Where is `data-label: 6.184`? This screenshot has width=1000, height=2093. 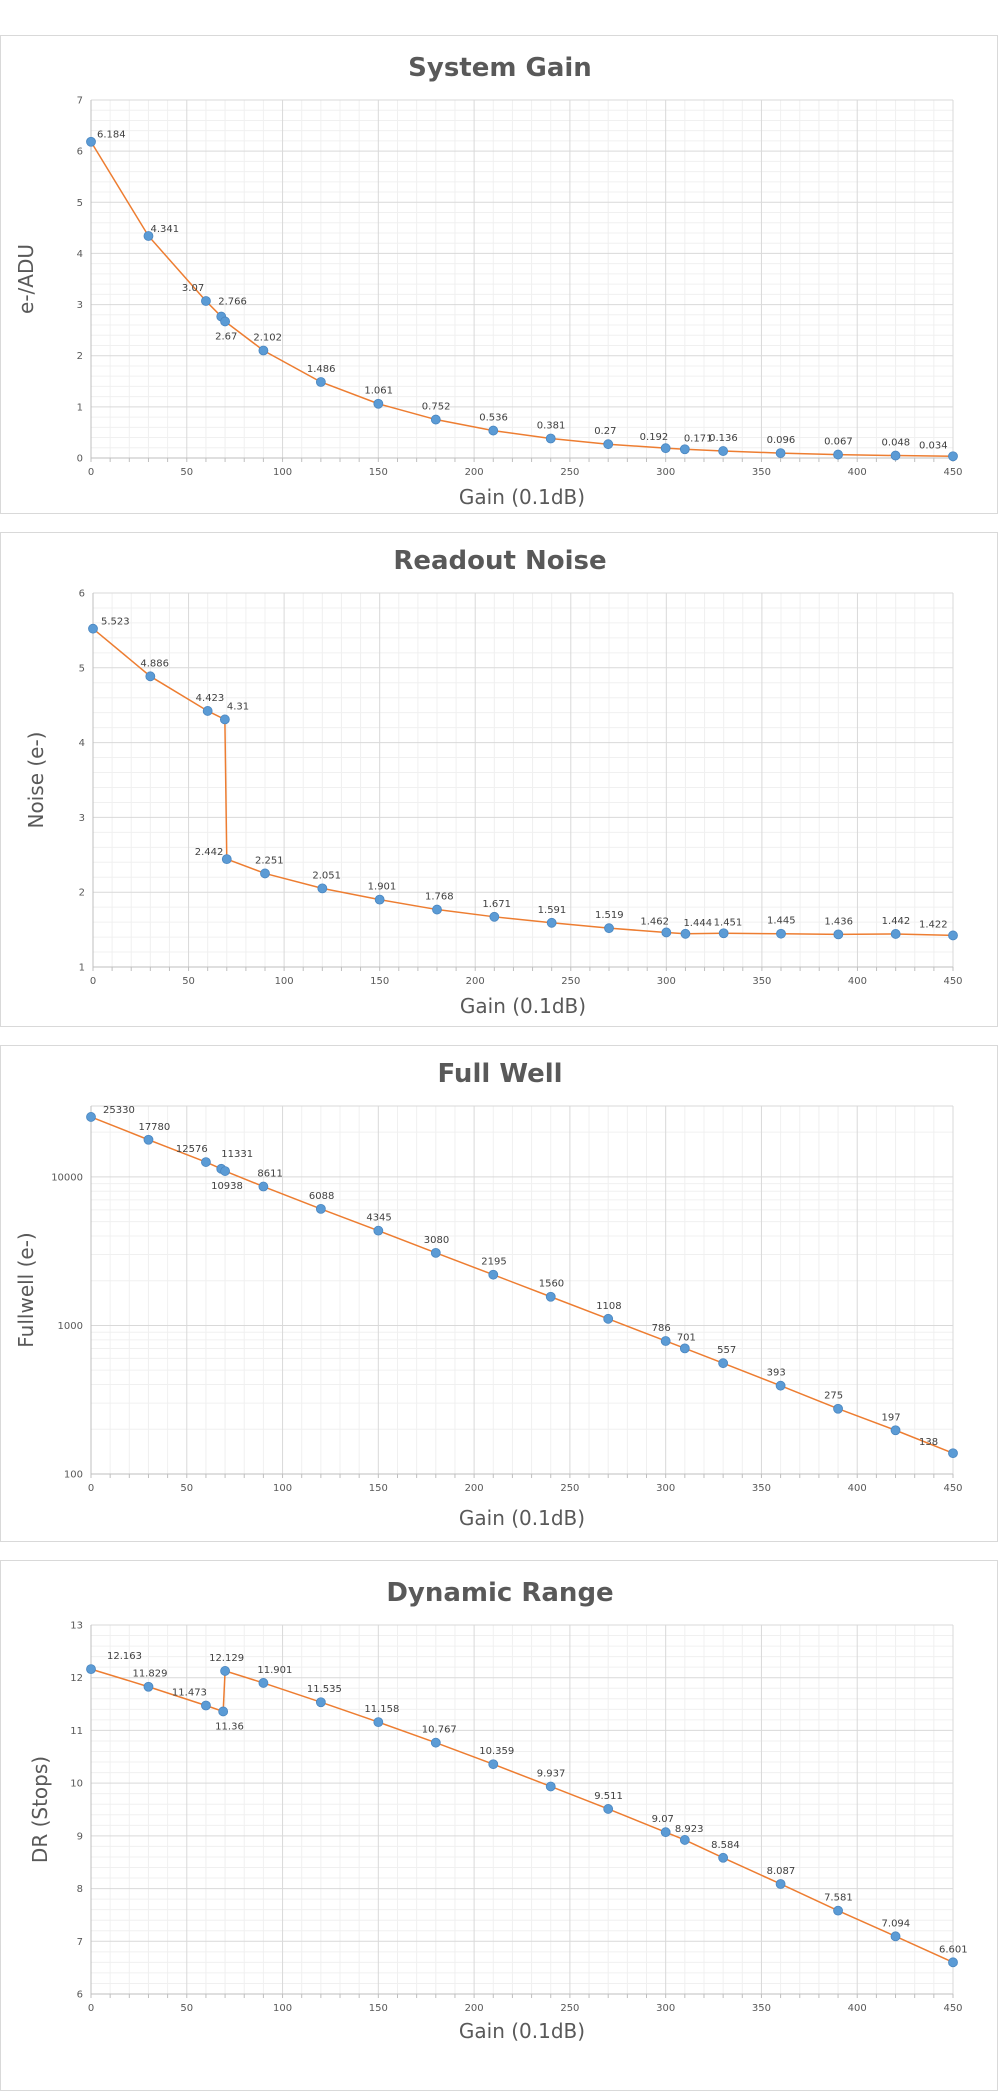 data-label: 6.184 is located at coordinates (111, 135).